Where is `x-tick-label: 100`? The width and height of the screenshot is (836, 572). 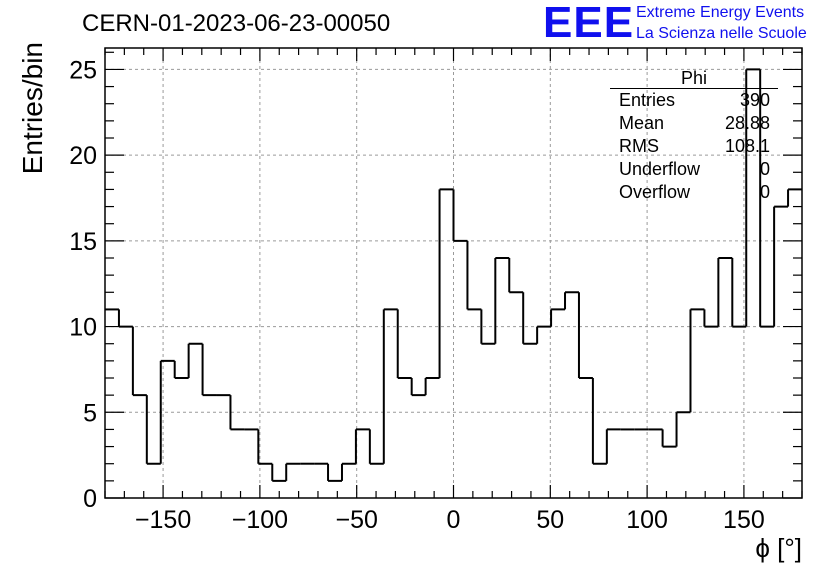
x-tick-label: 100 is located at coordinates (647, 520).